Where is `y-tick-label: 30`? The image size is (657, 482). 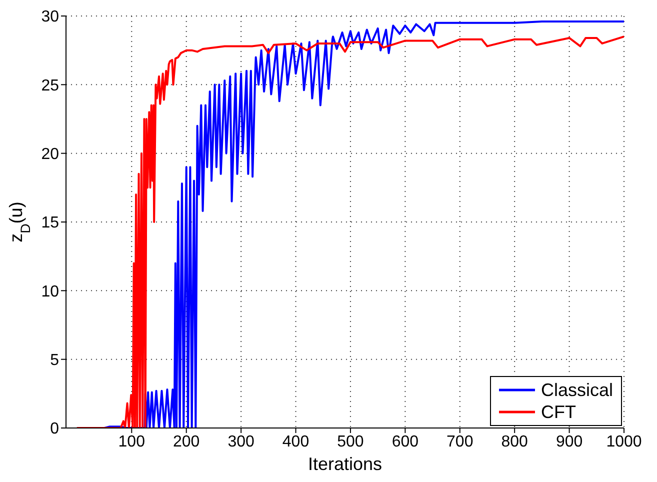
y-tick-label: 30 is located at coordinates (50, 17).